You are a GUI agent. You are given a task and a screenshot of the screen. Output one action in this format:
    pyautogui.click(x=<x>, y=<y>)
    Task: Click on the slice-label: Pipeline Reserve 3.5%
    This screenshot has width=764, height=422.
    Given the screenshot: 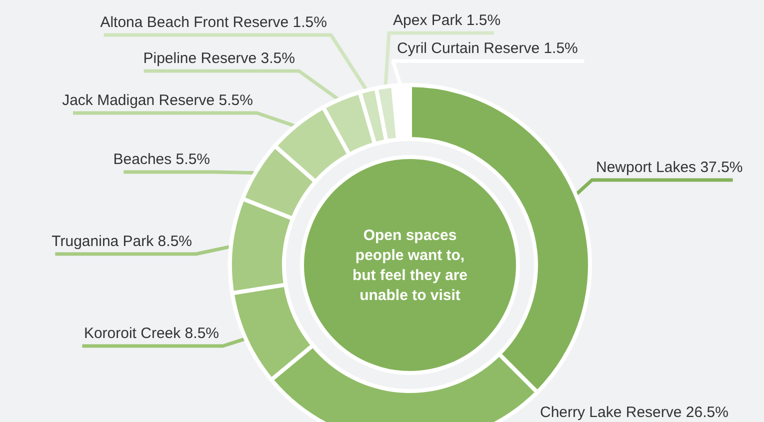 What is the action you would take?
    pyautogui.click(x=219, y=58)
    